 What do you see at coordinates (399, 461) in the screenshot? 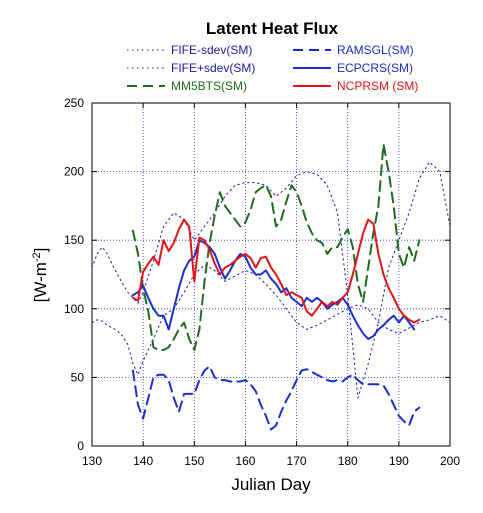
I see `x-tick-label: 190` at bounding box center [399, 461].